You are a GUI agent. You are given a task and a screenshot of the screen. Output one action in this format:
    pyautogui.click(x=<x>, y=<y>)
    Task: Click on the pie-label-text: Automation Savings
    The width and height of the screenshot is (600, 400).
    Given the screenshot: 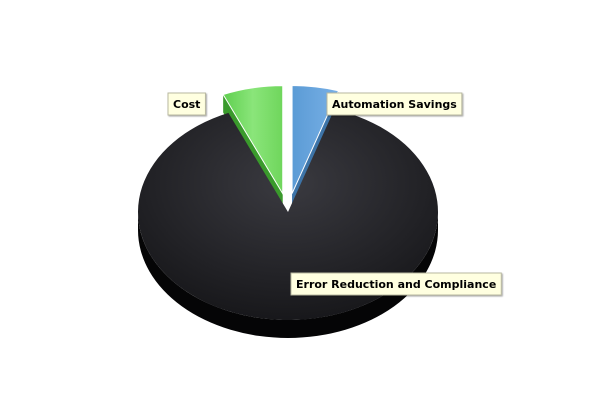 What is the action you would take?
    pyautogui.click(x=394, y=104)
    